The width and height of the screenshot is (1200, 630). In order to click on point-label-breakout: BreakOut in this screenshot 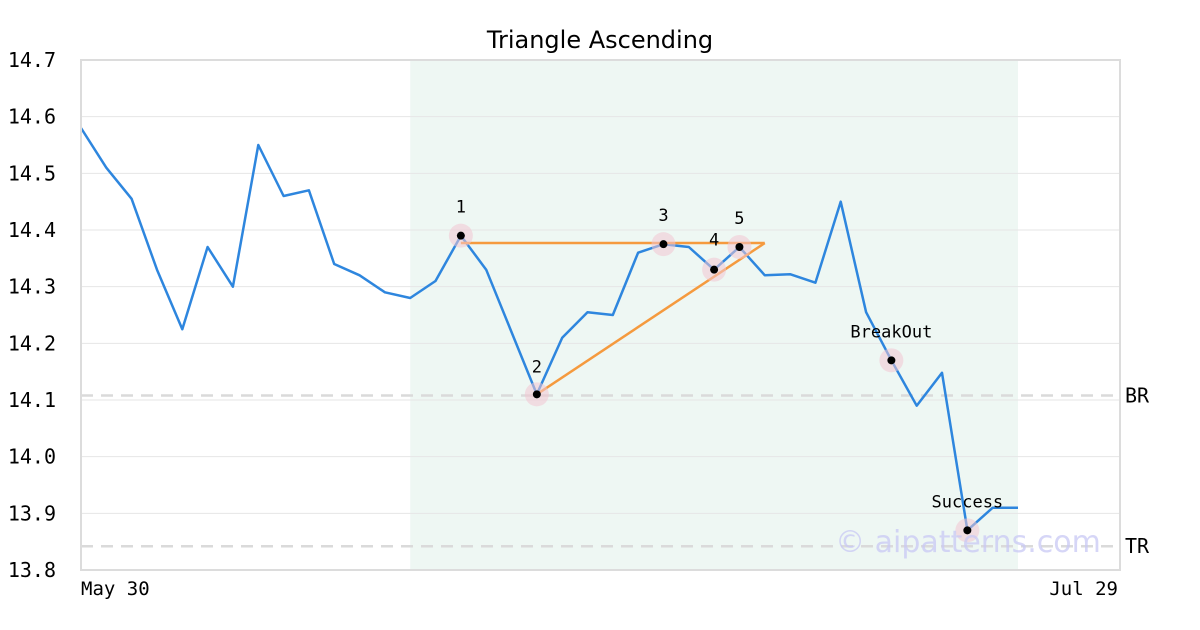, I will do `click(891, 332)`.